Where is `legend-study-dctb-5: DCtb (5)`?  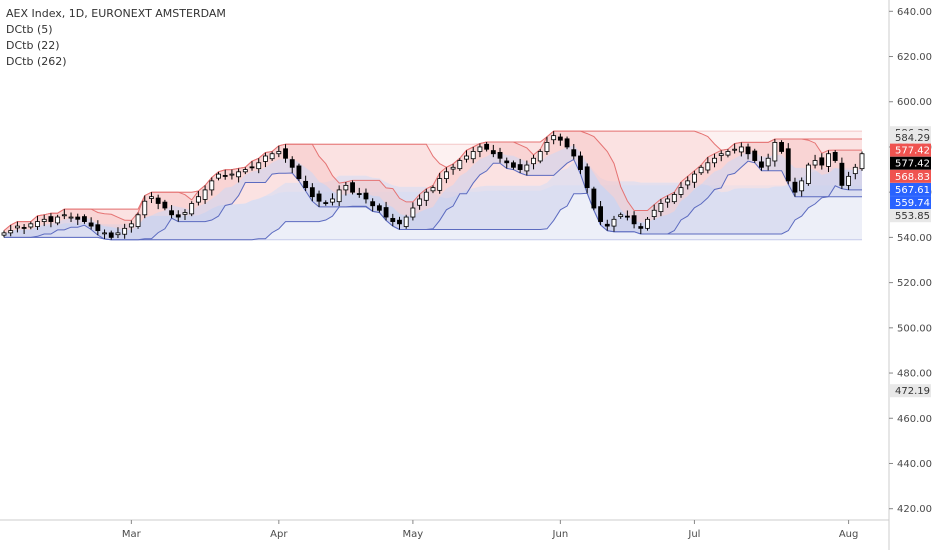 legend-study-dctb-5: DCtb (5) is located at coordinates (29, 29).